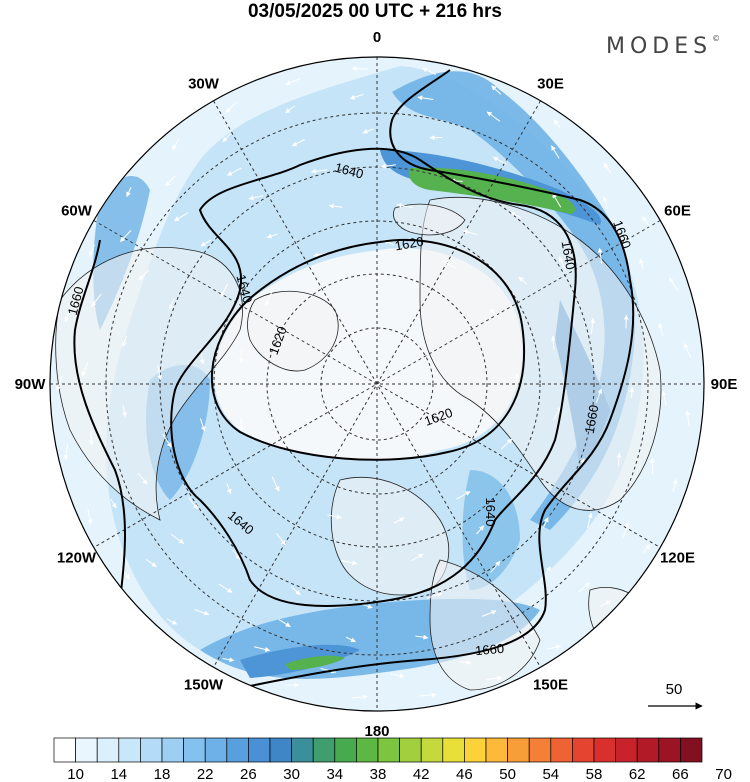 The width and height of the screenshot is (750, 782). What do you see at coordinates (204, 685) in the screenshot?
I see `longitude-label: 150W` at bounding box center [204, 685].